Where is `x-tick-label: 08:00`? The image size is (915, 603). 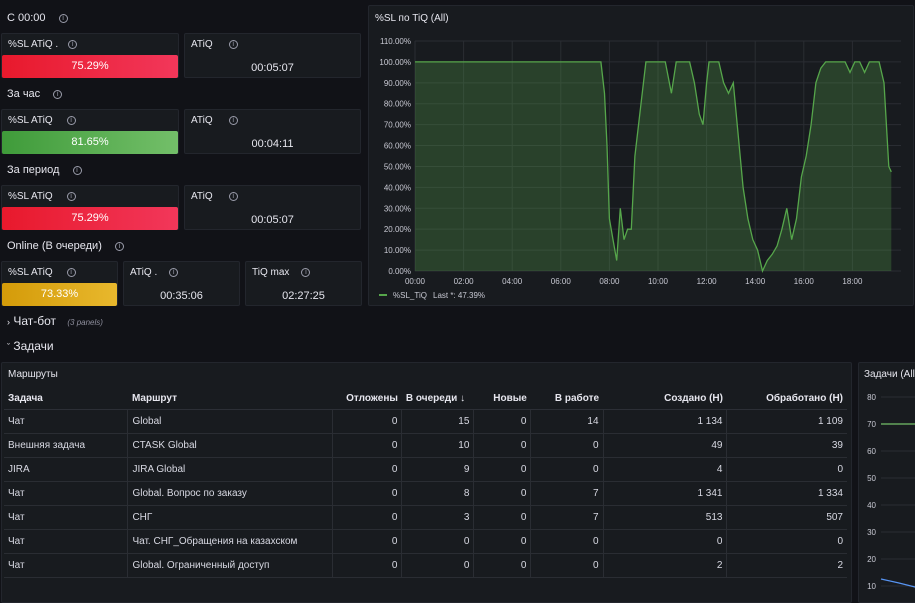
x-tick-label: 08:00 is located at coordinates (609, 281).